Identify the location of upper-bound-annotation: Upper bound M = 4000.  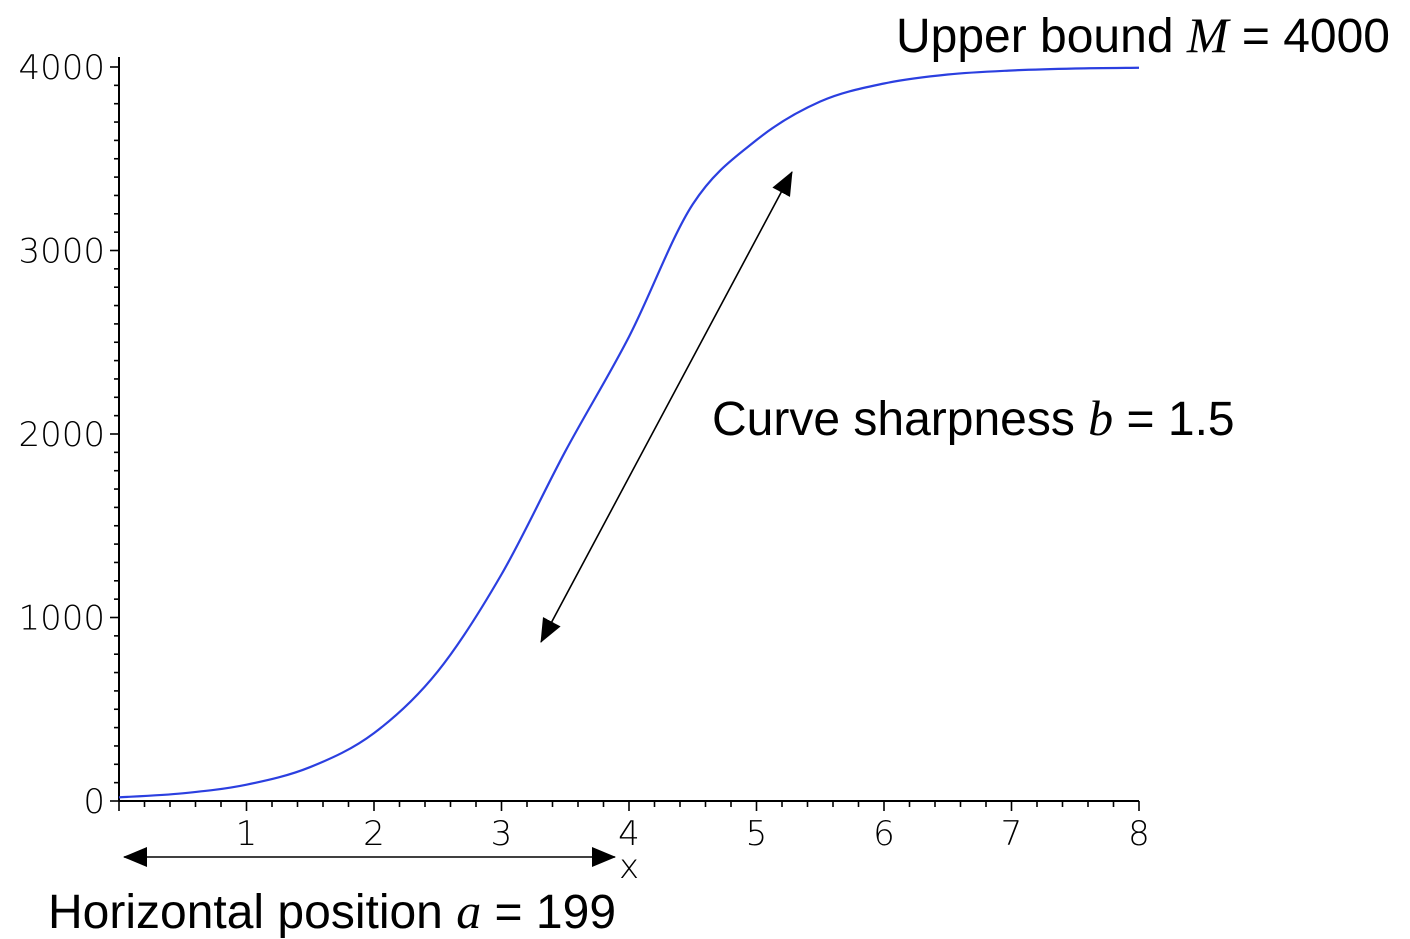
(1143, 35).